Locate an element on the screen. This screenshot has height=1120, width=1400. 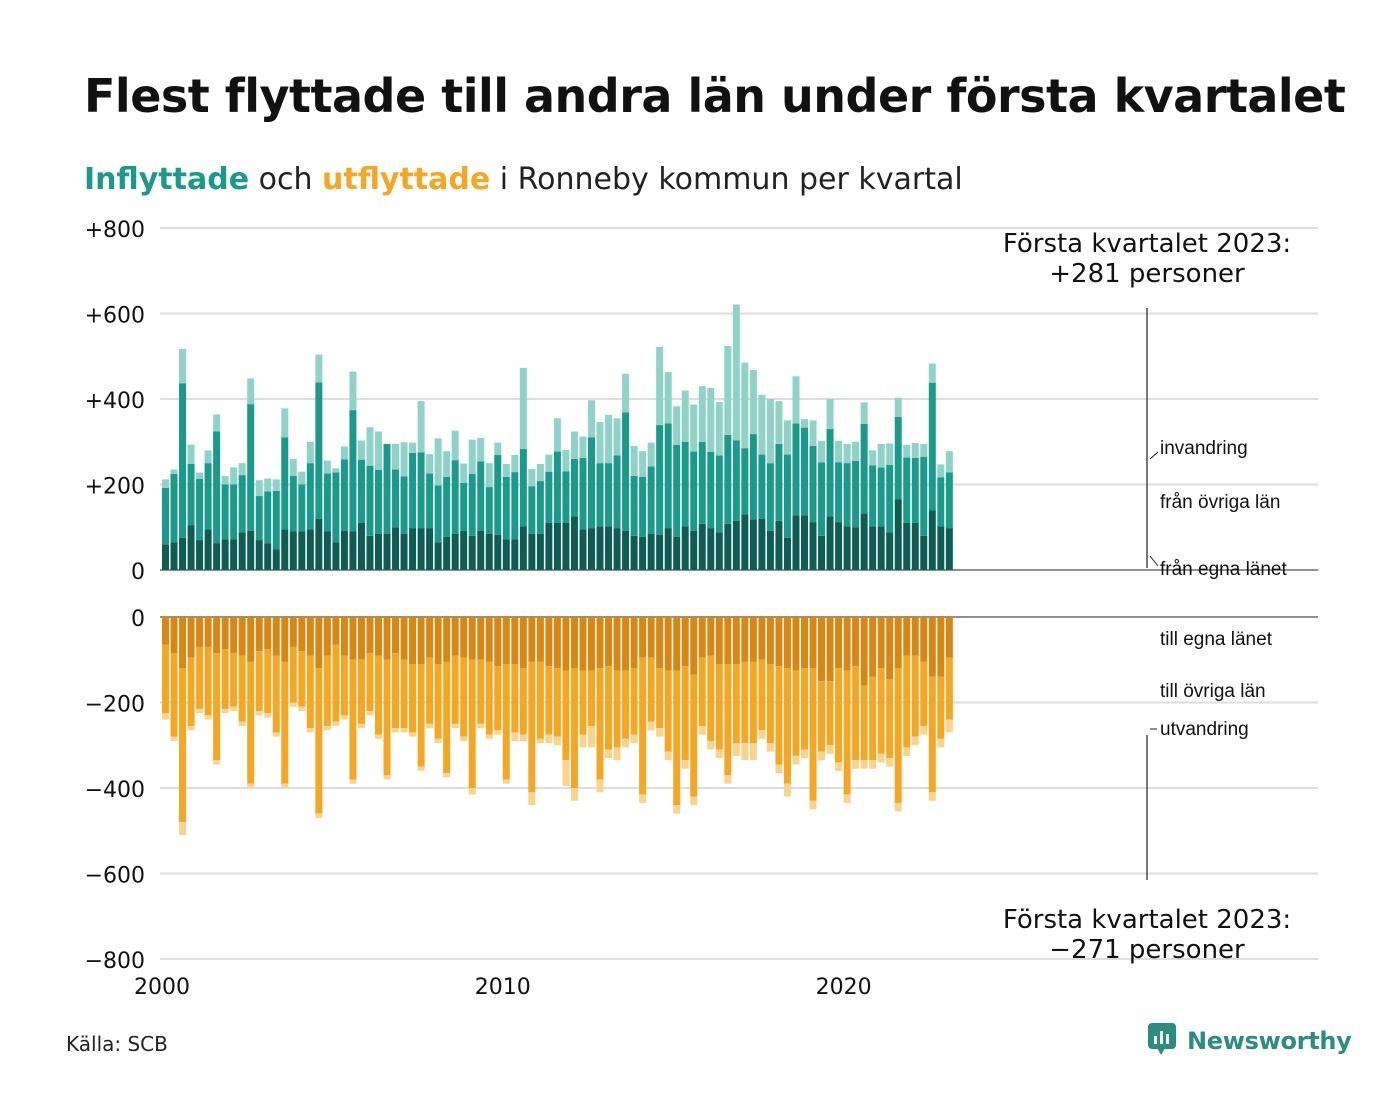
y-tick-label: 0 is located at coordinates (138, 572).